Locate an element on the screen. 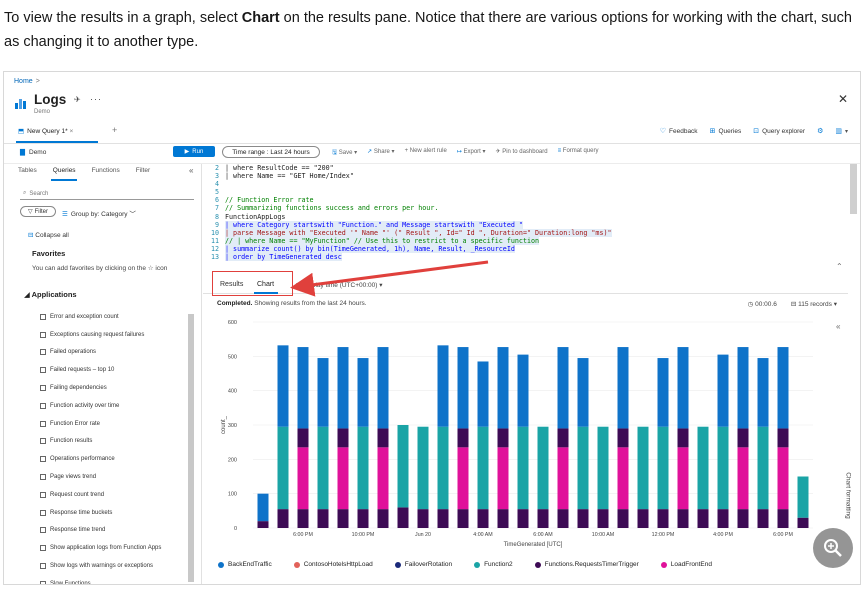 This screenshot has width=866, height=589. sidebar-query-item: Response time trend is located at coordinates (100, 531).